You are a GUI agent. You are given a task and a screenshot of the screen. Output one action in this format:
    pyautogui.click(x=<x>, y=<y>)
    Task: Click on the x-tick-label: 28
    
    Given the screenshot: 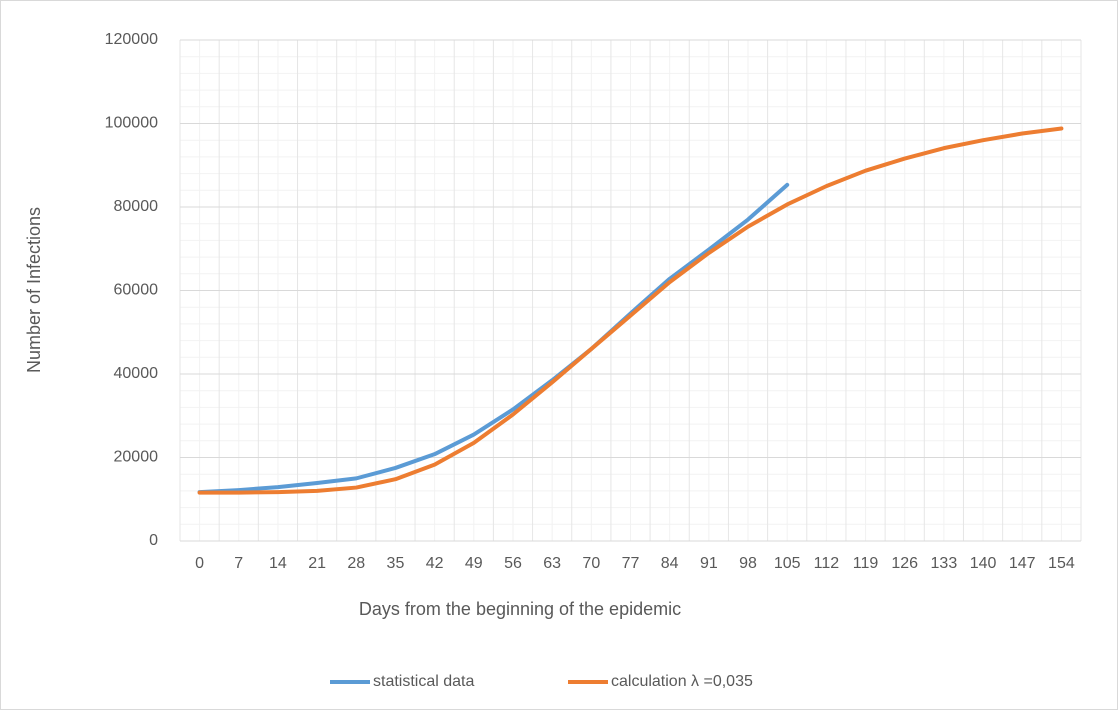 What is the action you would take?
    pyautogui.click(x=356, y=563)
    